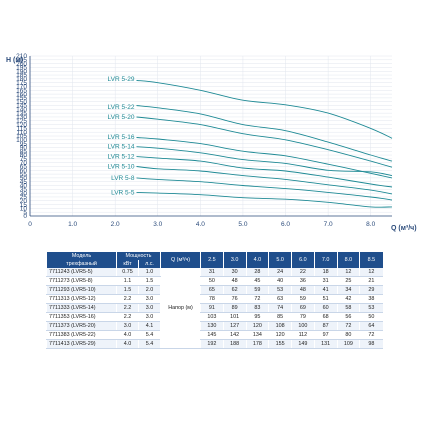 This screenshot has width=425, height=425. I want to click on head-cell: 58, so click(348, 308).